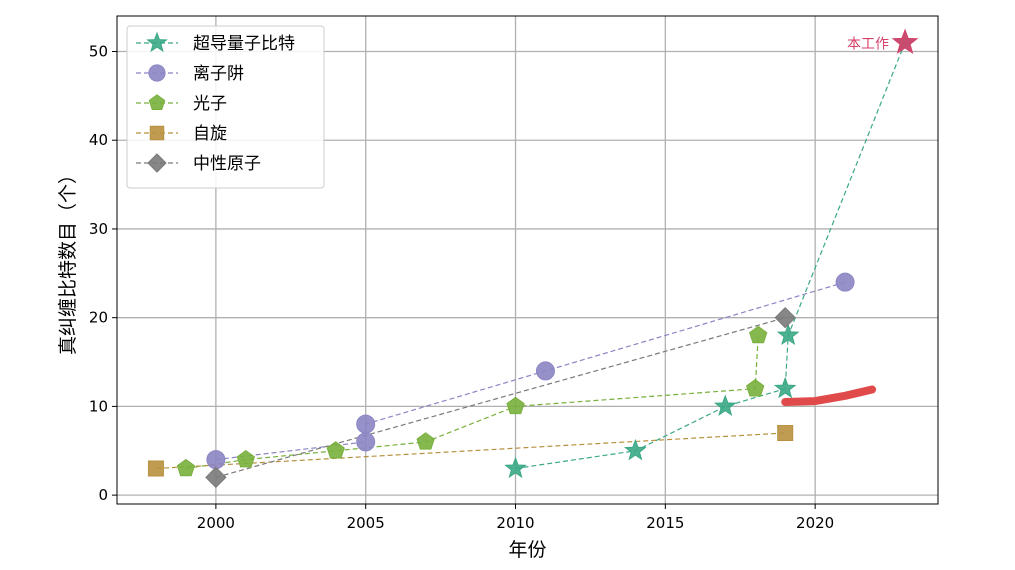  What do you see at coordinates (665, 523) in the screenshot?
I see `x-tick-label: 2015` at bounding box center [665, 523].